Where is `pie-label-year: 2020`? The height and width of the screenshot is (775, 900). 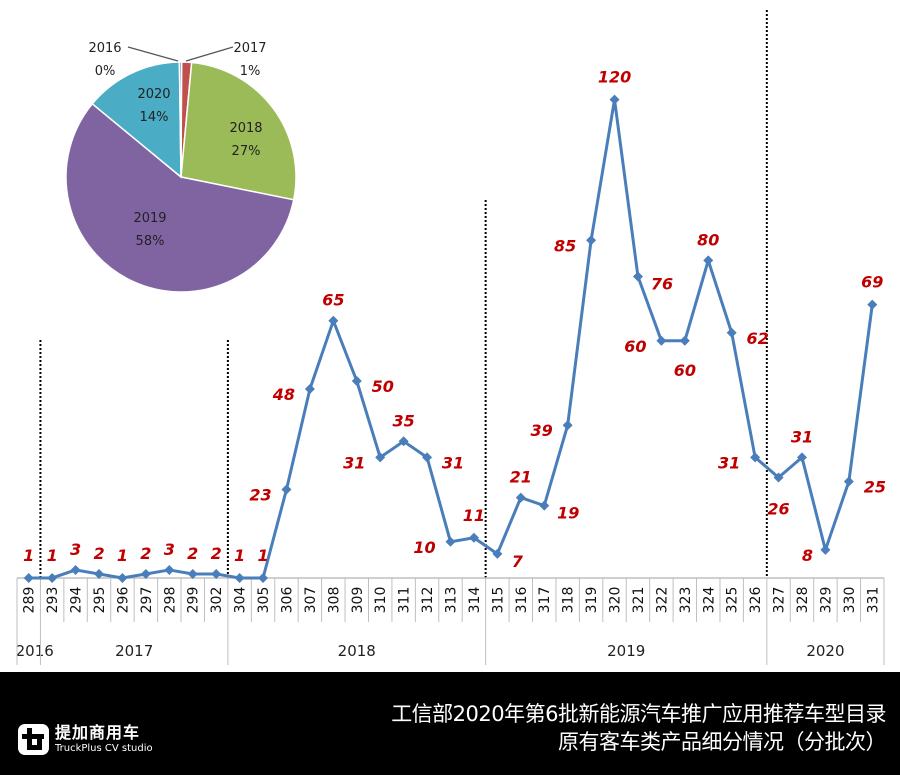 pie-label-year: 2020 is located at coordinates (153, 94).